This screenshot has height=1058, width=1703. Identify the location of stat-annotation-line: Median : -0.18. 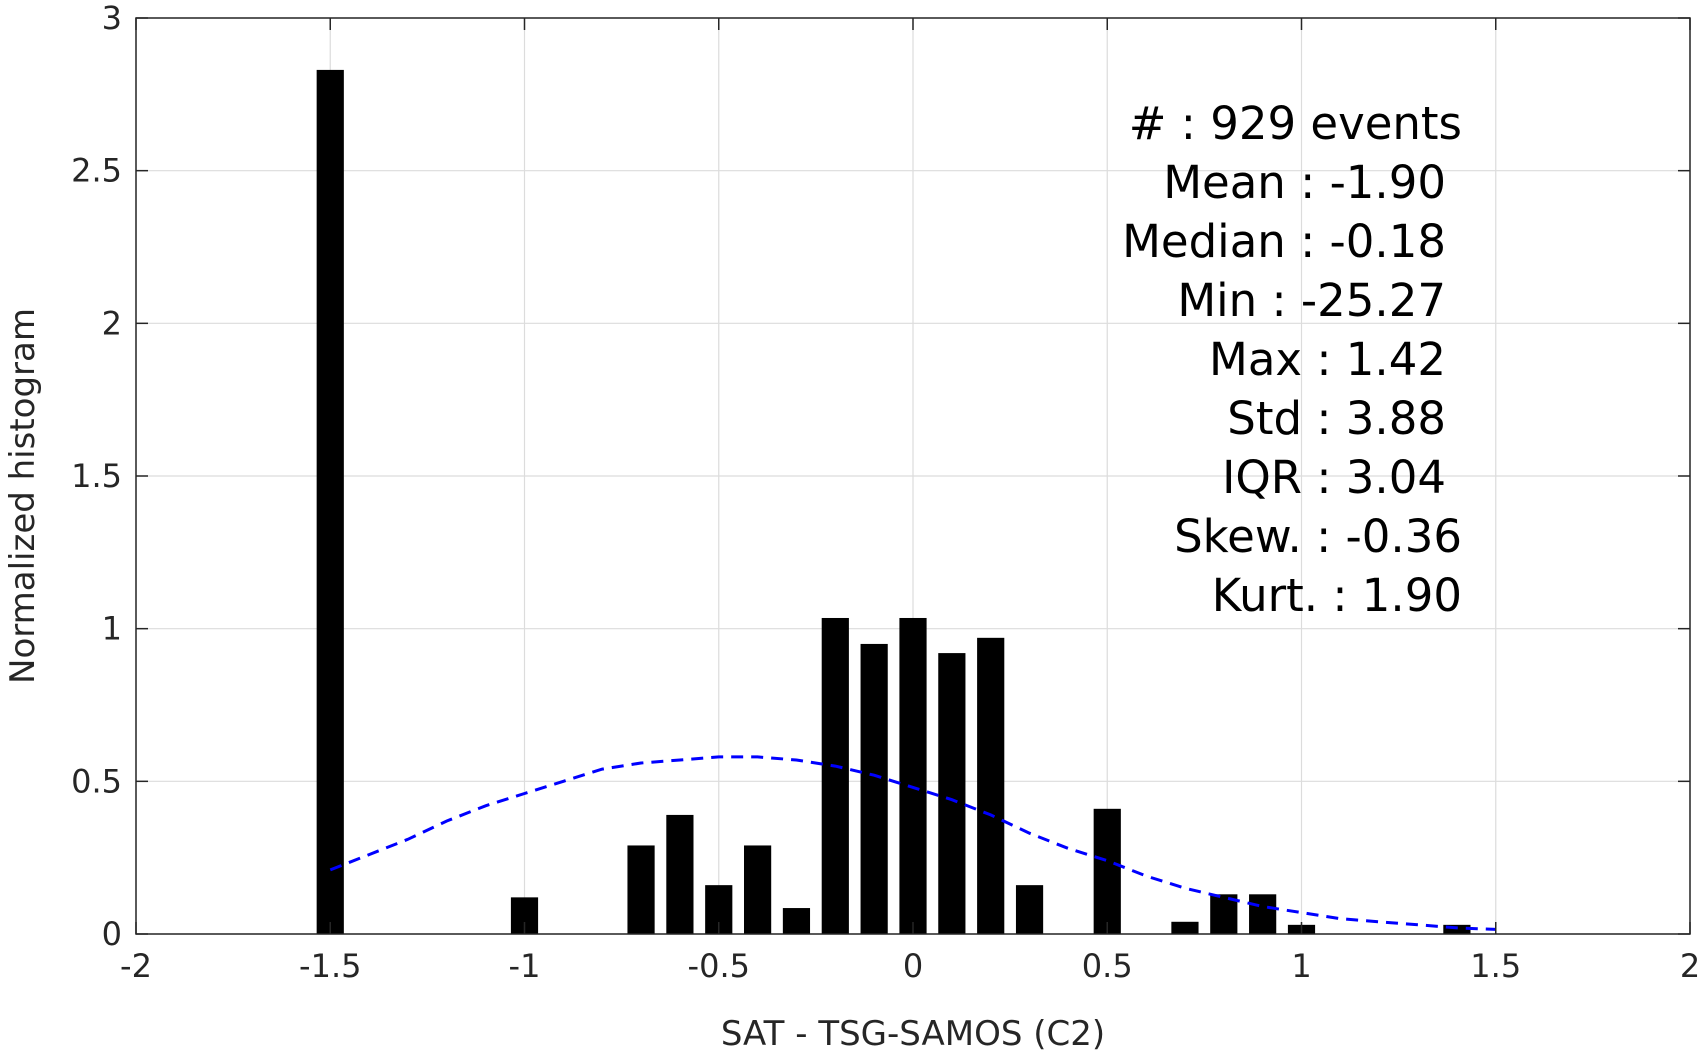
(1284, 241).